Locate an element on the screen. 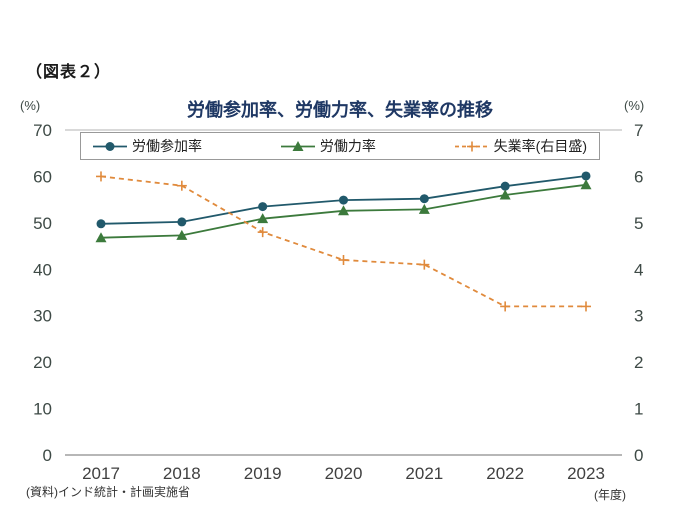 The width and height of the screenshot is (680, 530). legend-item-2: 失業率(右目盛) is located at coordinates (520, 146).